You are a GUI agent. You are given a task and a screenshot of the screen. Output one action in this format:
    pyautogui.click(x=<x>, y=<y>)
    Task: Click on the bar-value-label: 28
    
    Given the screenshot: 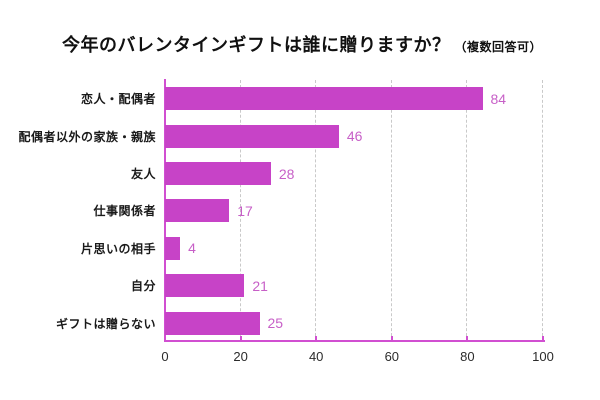 What is the action you would take?
    pyautogui.click(x=286, y=173)
    